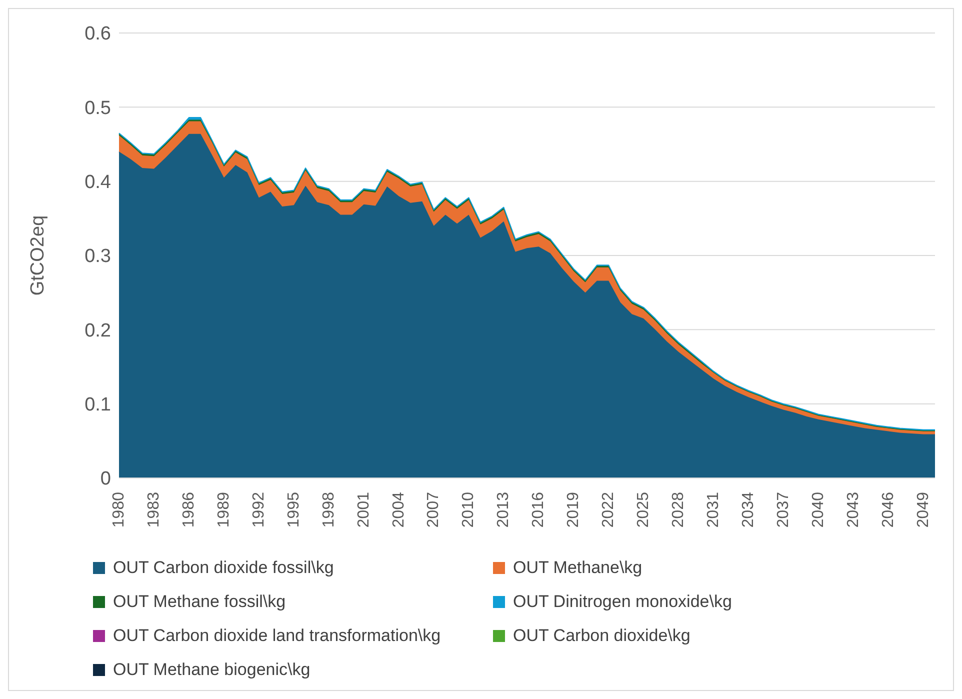 The height and width of the screenshot is (699, 962). What do you see at coordinates (573, 510) in the screenshot?
I see `x-tick-label: 2019` at bounding box center [573, 510].